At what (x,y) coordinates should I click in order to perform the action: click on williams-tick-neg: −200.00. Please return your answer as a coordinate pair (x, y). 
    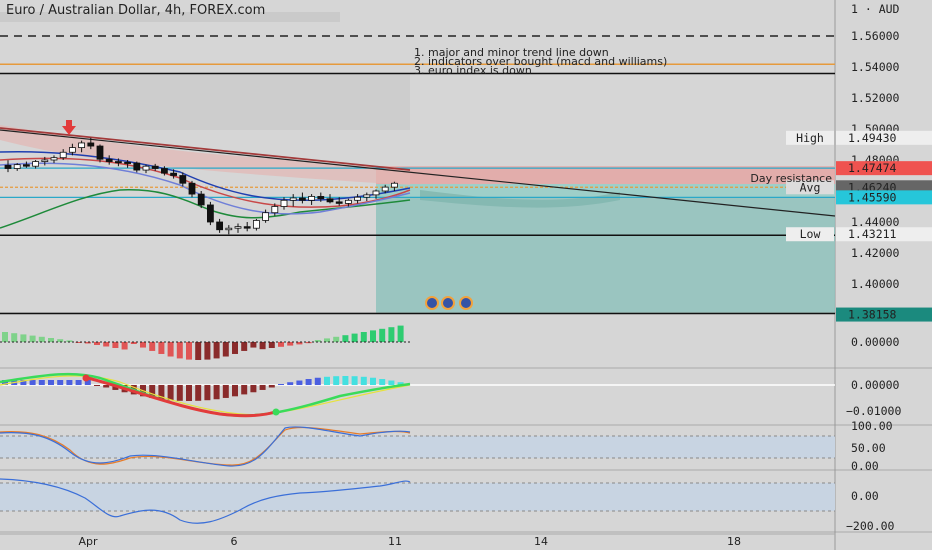
    Looking at the image, I should click on (870, 526).